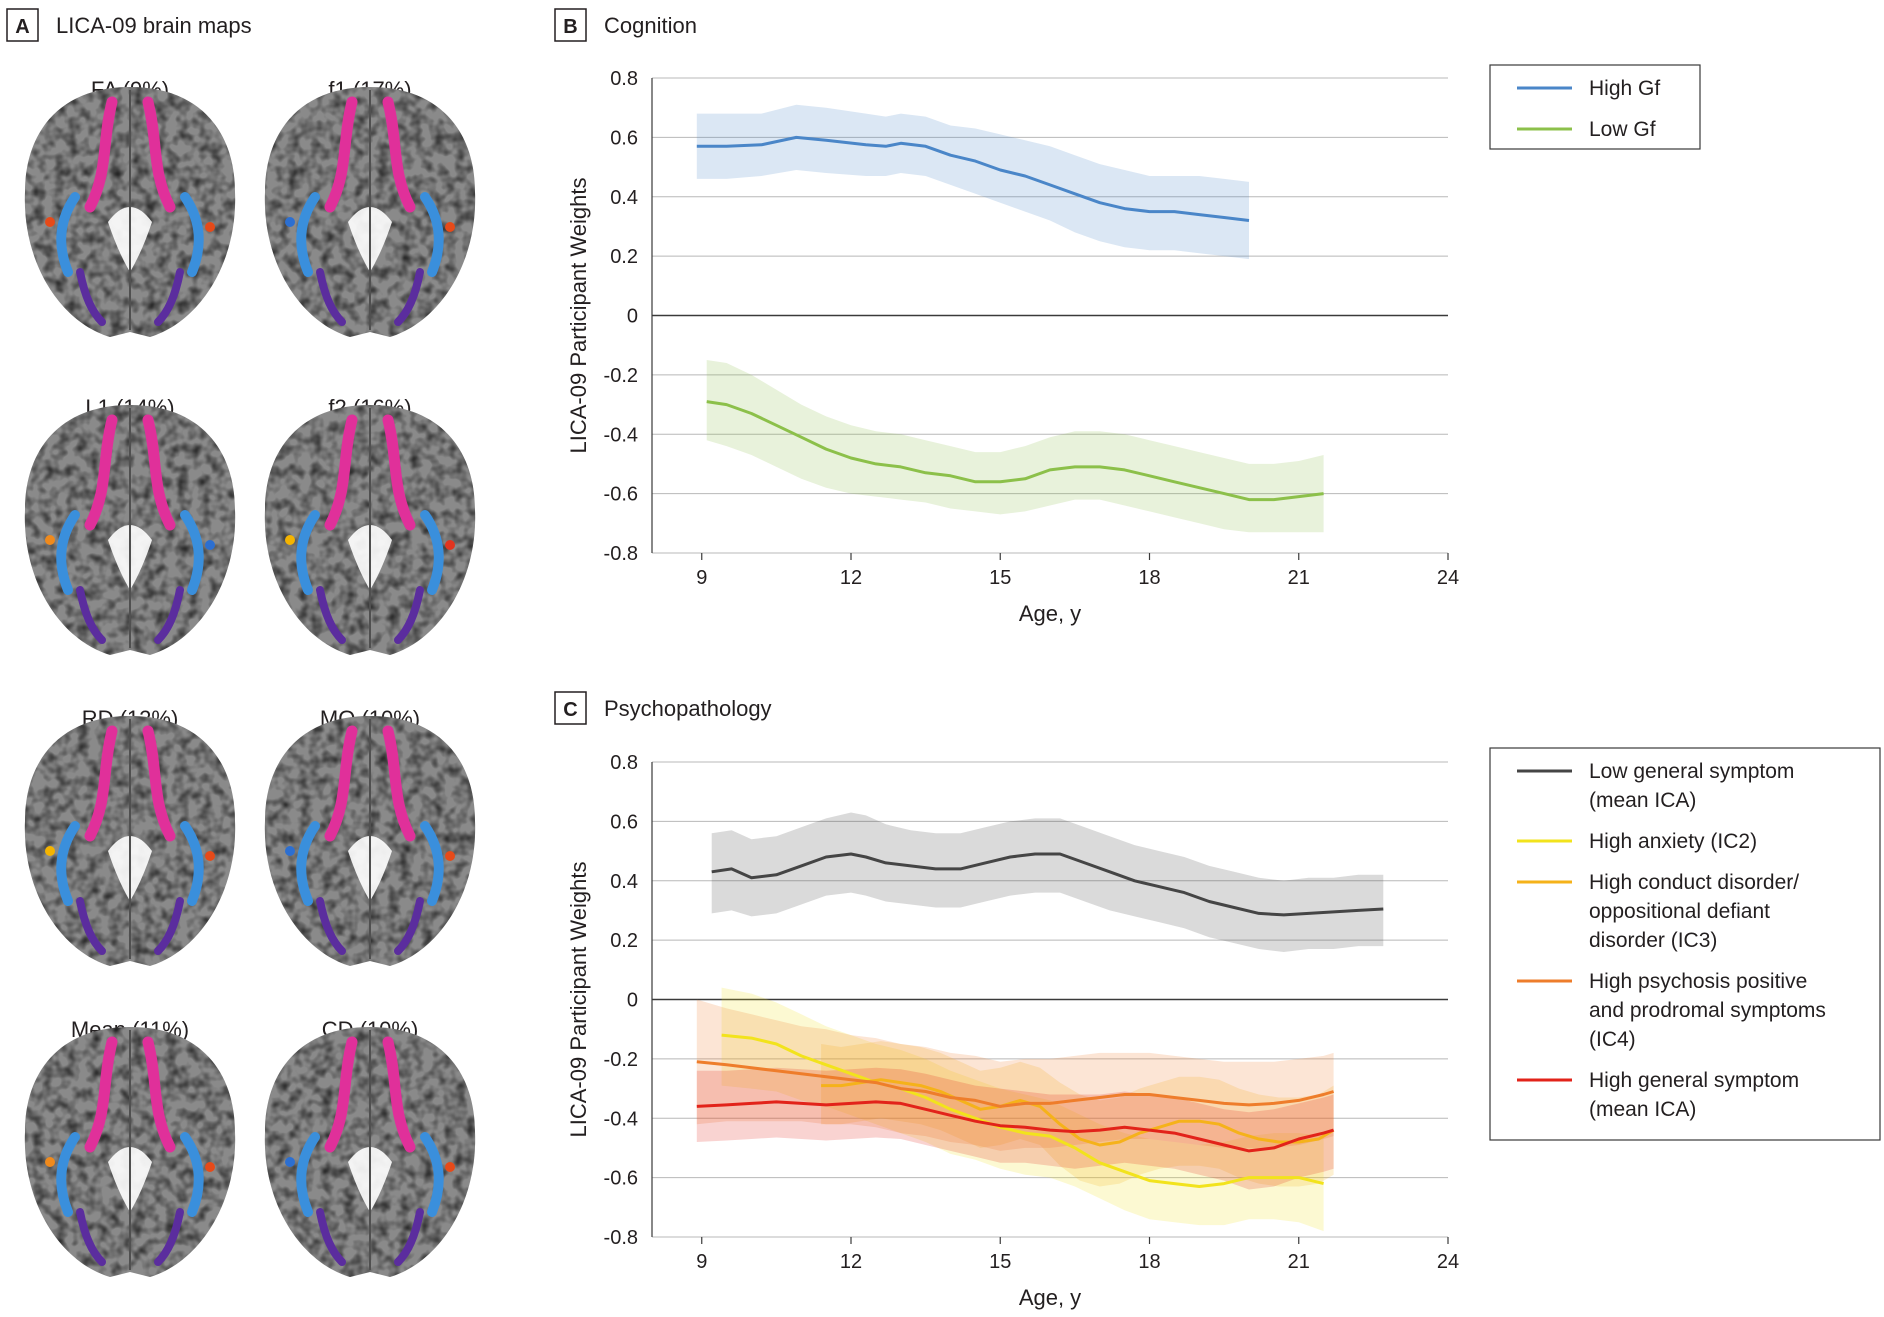  Describe the element at coordinates (1624, 88) in the screenshot. I see `legend-label: High Gf` at that location.